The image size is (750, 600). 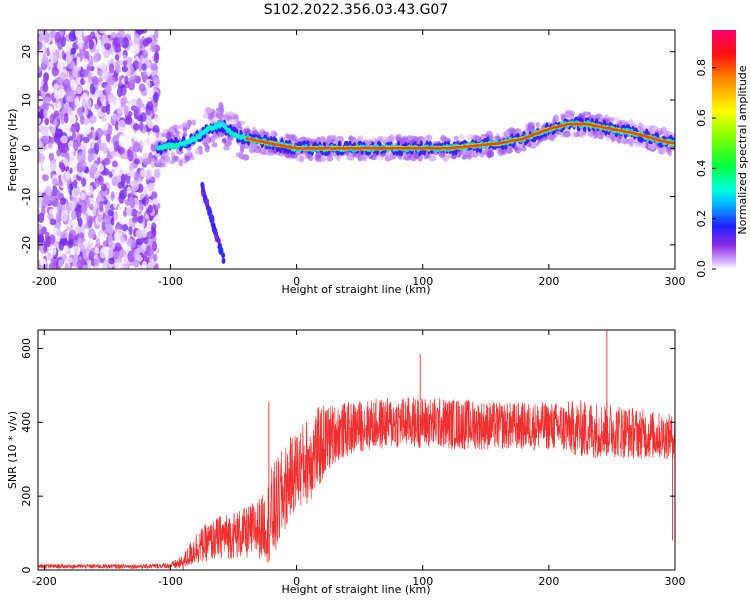 I want to click on colorbar-tick-label: 0.4, so click(x=701, y=169).